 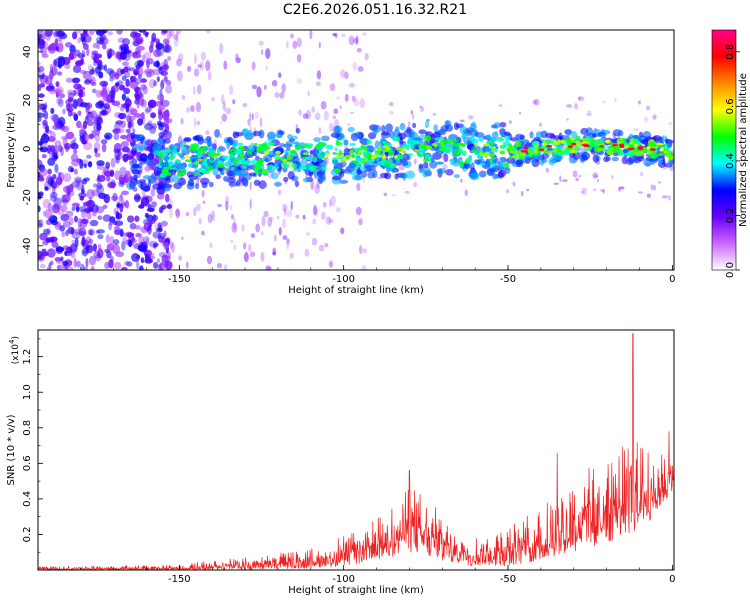 I want to click on spectrogram-x-tick-label: -50, so click(x=508, y=279).